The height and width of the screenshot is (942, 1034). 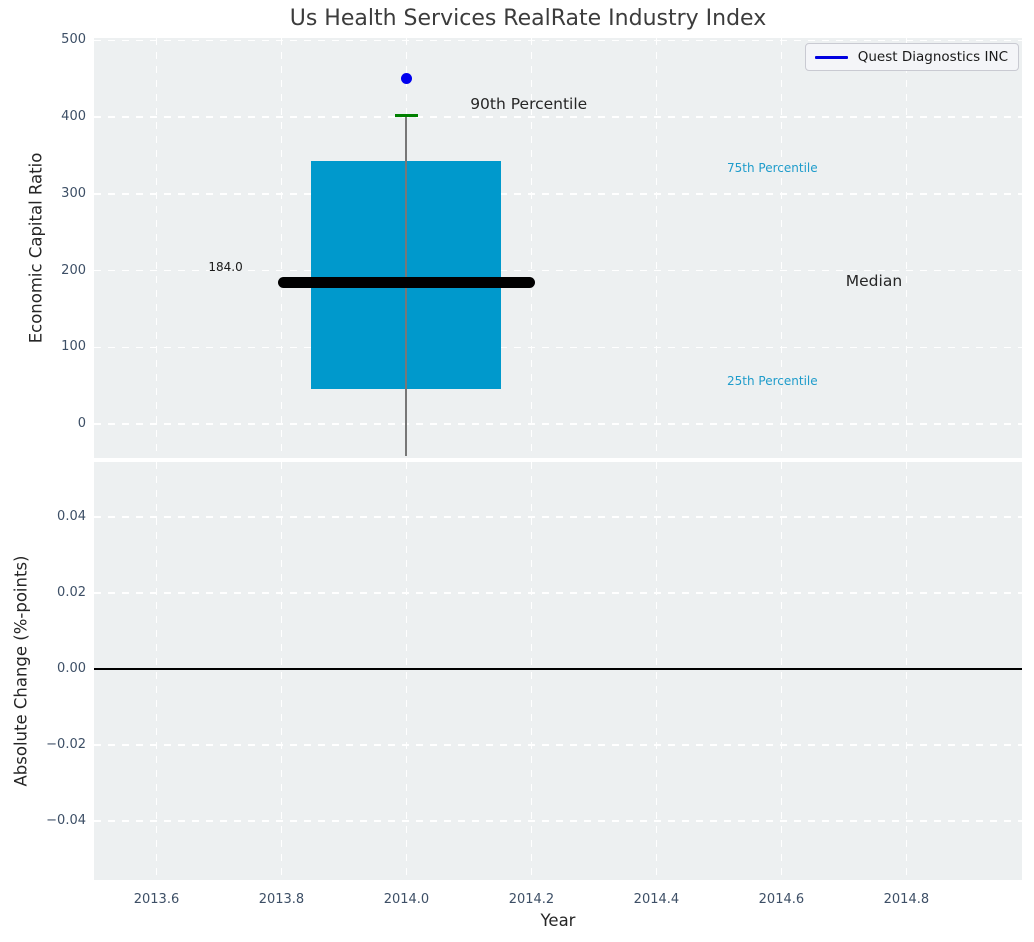 What do you see at coordinates (406, 116) in the screenshot?
I see `p90-cap` at bounding box center [406, 116].